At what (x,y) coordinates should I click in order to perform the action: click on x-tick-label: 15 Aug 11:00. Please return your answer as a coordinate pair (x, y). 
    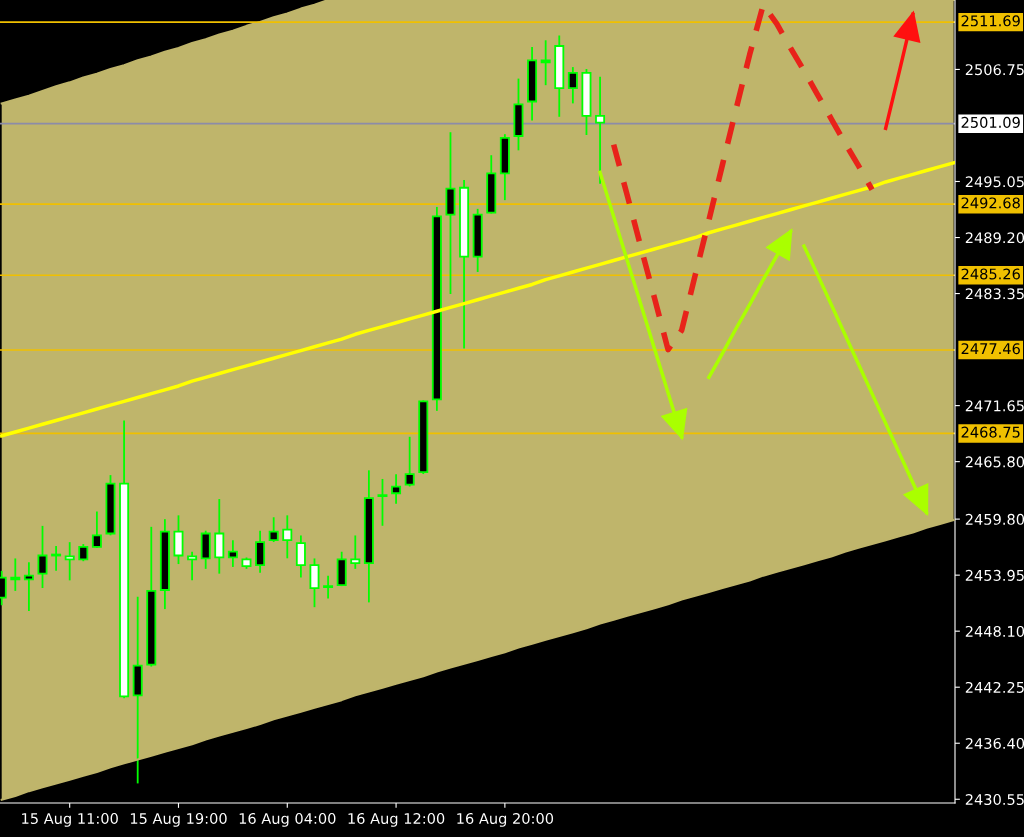
    Looking at the image, I should click on (70, 819).